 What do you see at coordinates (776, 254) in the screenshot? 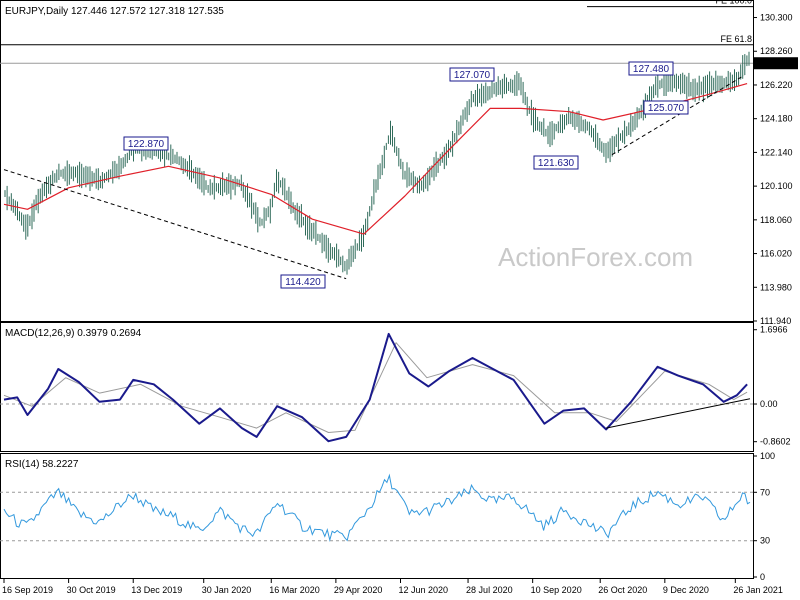
I see `price-y-tick-label: 116.020` at bounding box center [776, 254].